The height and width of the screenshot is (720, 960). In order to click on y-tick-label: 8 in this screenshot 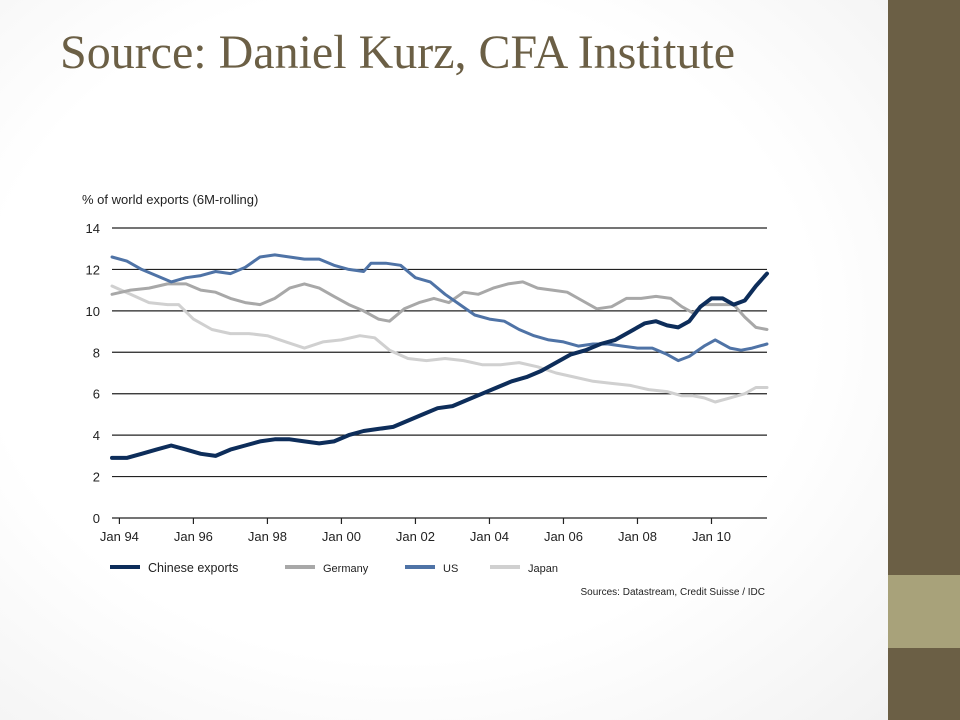, I will do `click(96, 352)`.